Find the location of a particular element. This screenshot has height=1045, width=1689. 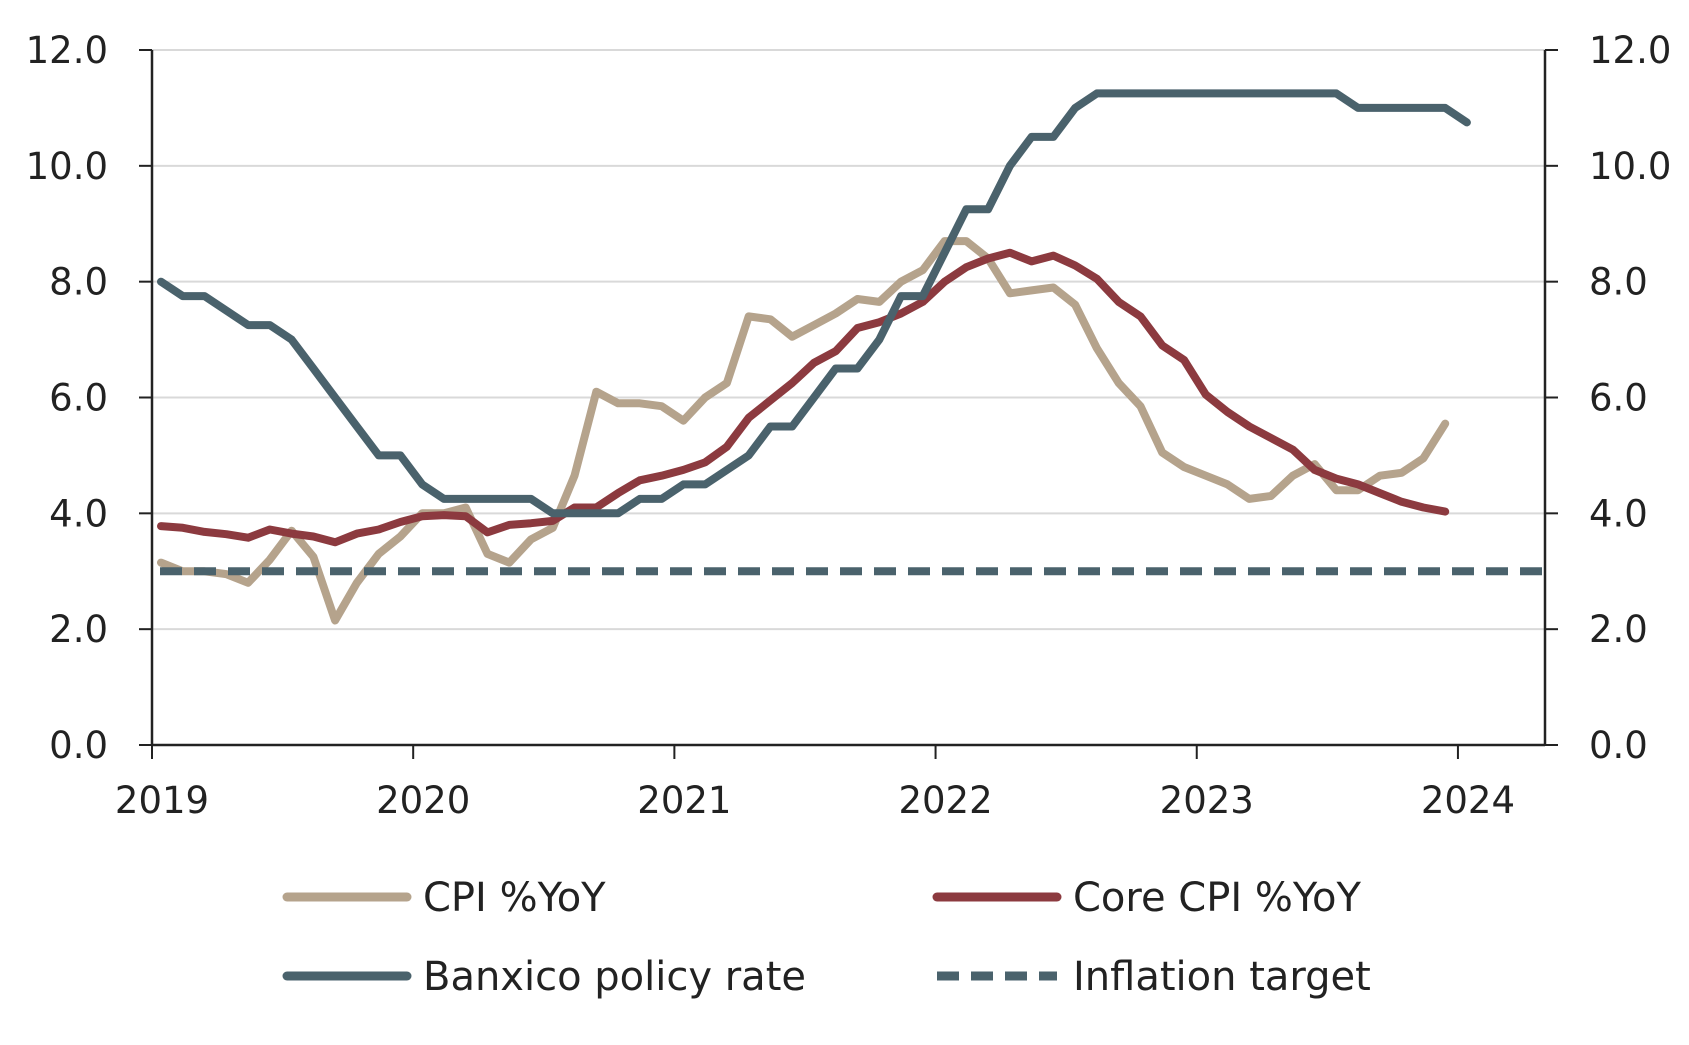

y-tick-left-label: 0.0 is located at coordinates (78, 745).